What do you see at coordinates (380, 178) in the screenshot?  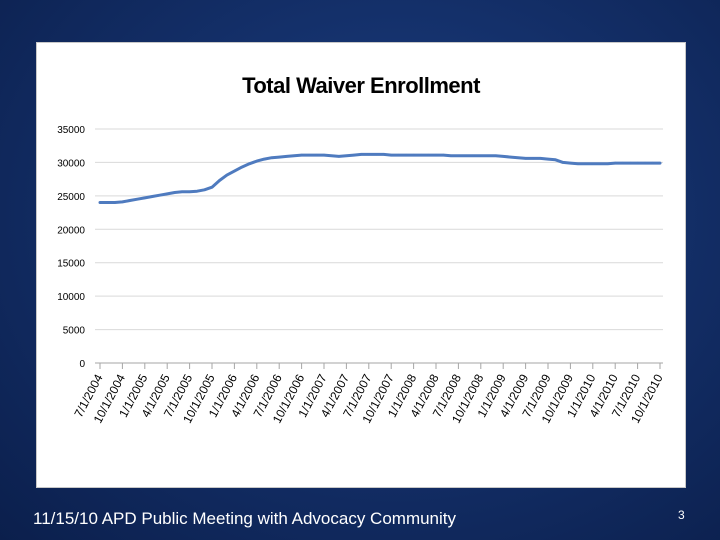 I see `series-line` at bounding box center [380, 178].